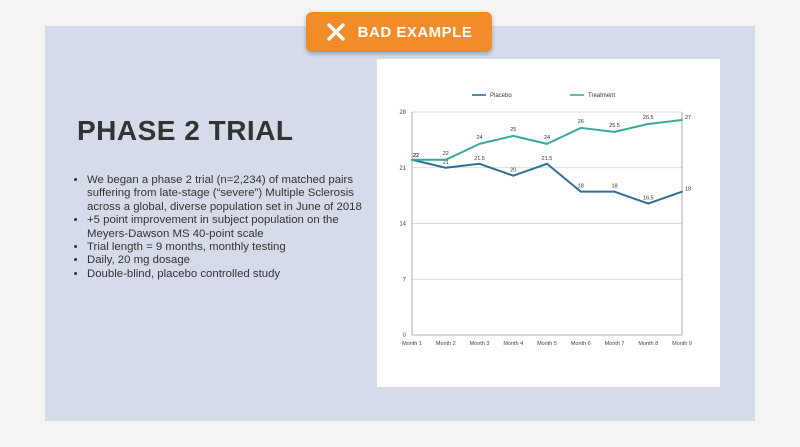 The height and width of the screenshot is (447, 800). Describe the element at coordinates (648, 344) in the screenshot. I see `x-tick-label: Month 8` at that location.